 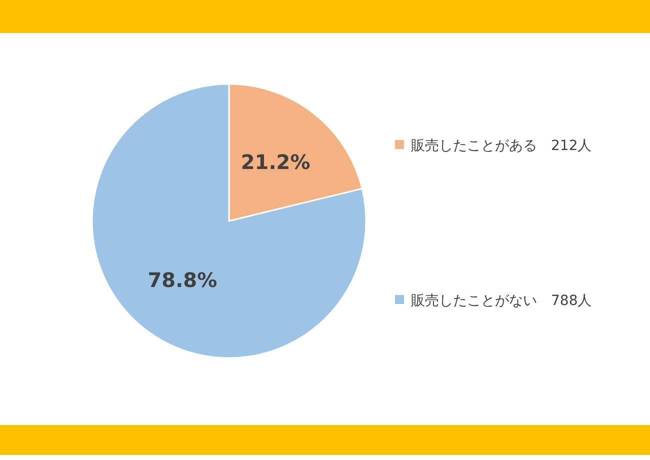 What do you see at coordinates (275, 162) in the screenshot?
I see `data-label: 21.2%` at bounding box center [275, 162].